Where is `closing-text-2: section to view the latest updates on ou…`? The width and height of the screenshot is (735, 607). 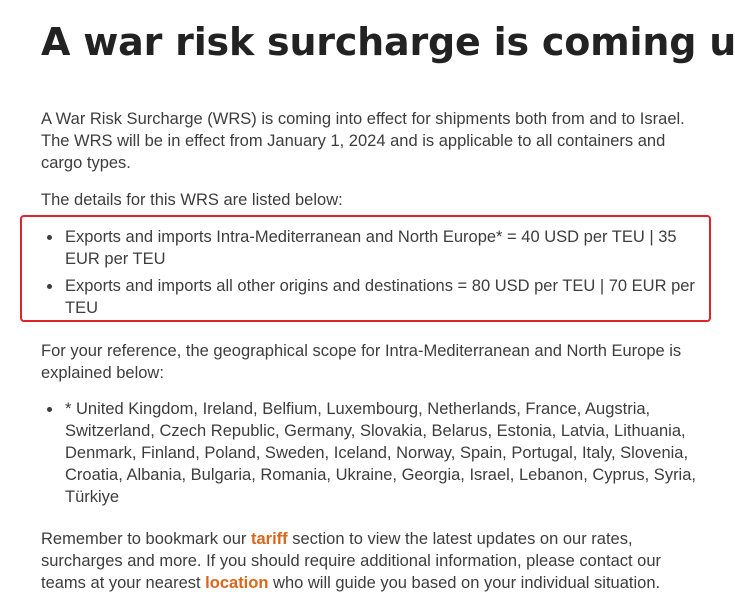 closing-text-2: section to view the latest updates on ou… is located at coordinates (351, 561).